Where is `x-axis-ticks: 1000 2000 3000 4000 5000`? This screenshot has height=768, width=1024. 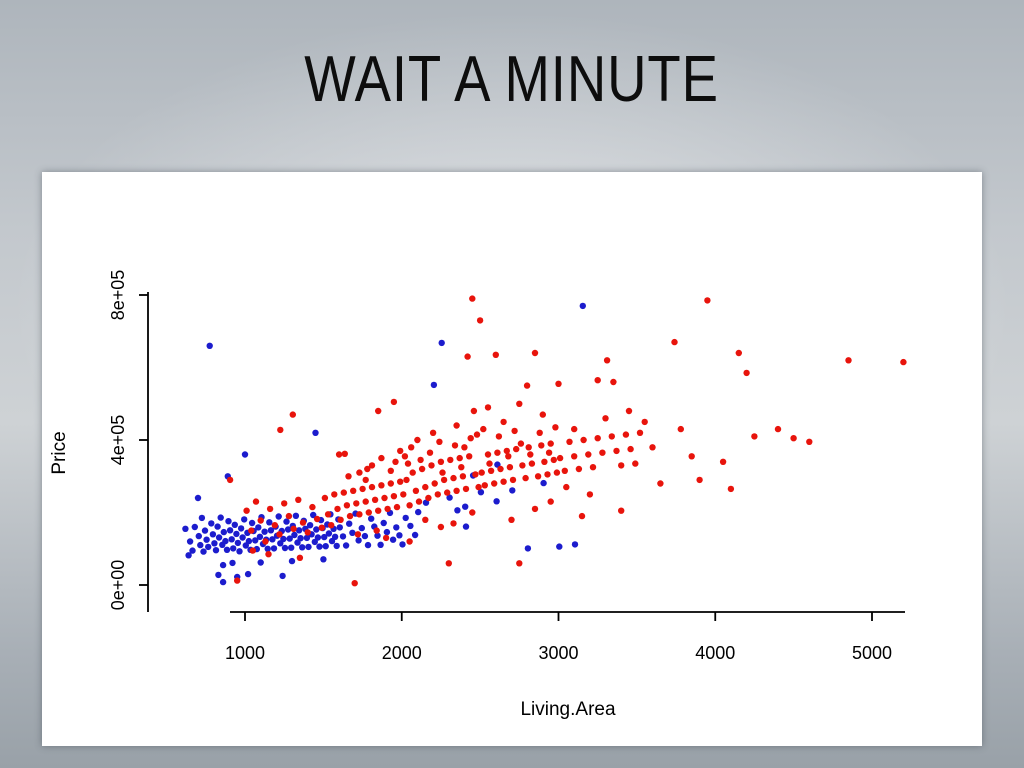 x-axis-ticks: 1000 2000 3000 4000 5000 is located at coordinates (558, 637).